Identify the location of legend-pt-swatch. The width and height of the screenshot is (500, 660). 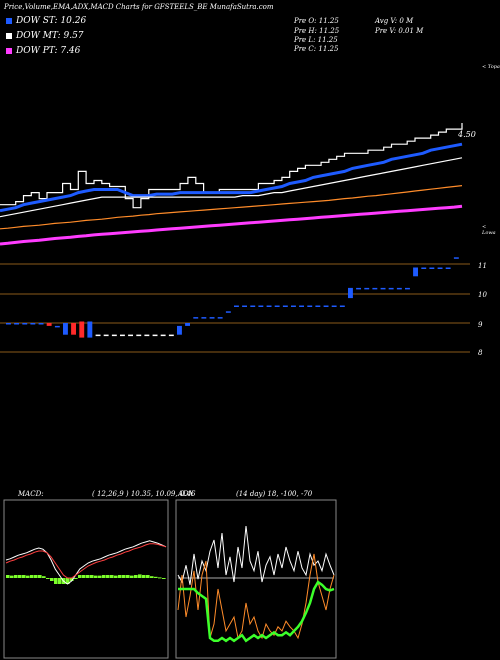
(9, 51).